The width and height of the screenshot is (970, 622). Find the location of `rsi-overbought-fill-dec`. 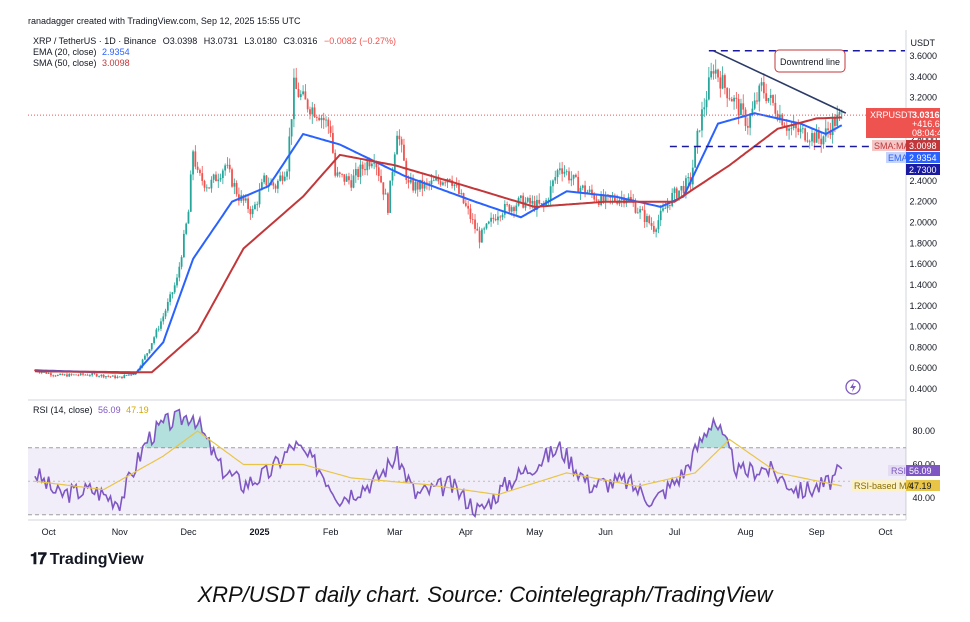

rsi-overbought-fill-dec is located at coordinates (179, 428).